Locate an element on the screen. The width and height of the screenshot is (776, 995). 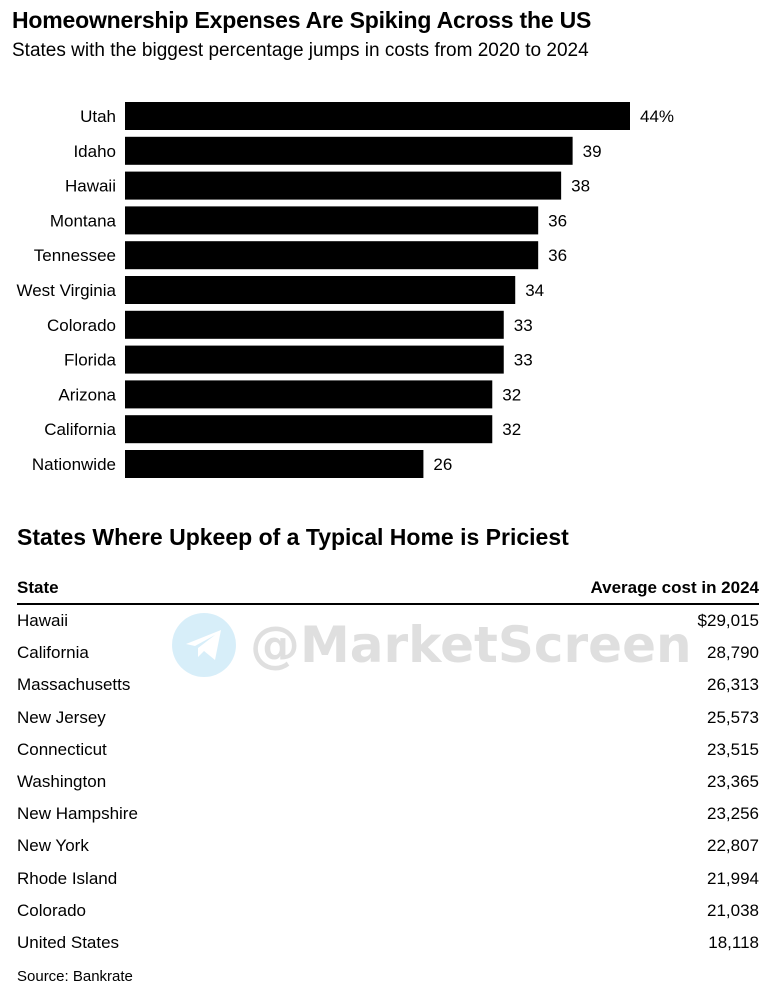
value-label: 38 is located at coordinates (580, 186).